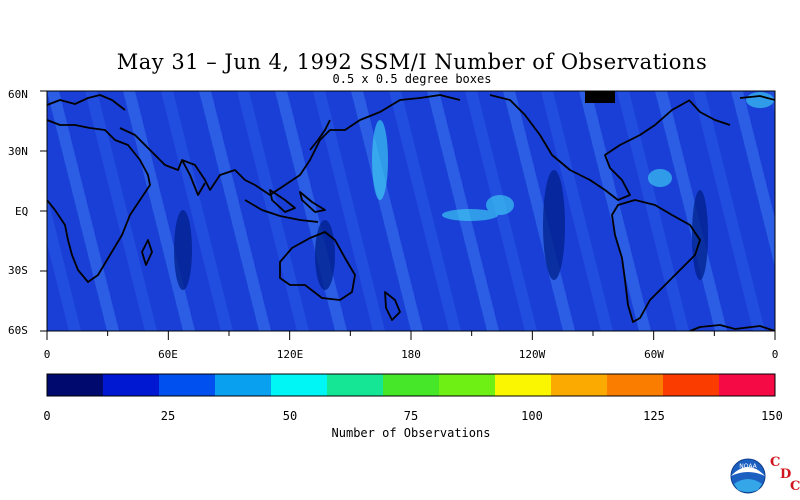  I want to click on colorbar-tick-label: 25, so click(168, 416).